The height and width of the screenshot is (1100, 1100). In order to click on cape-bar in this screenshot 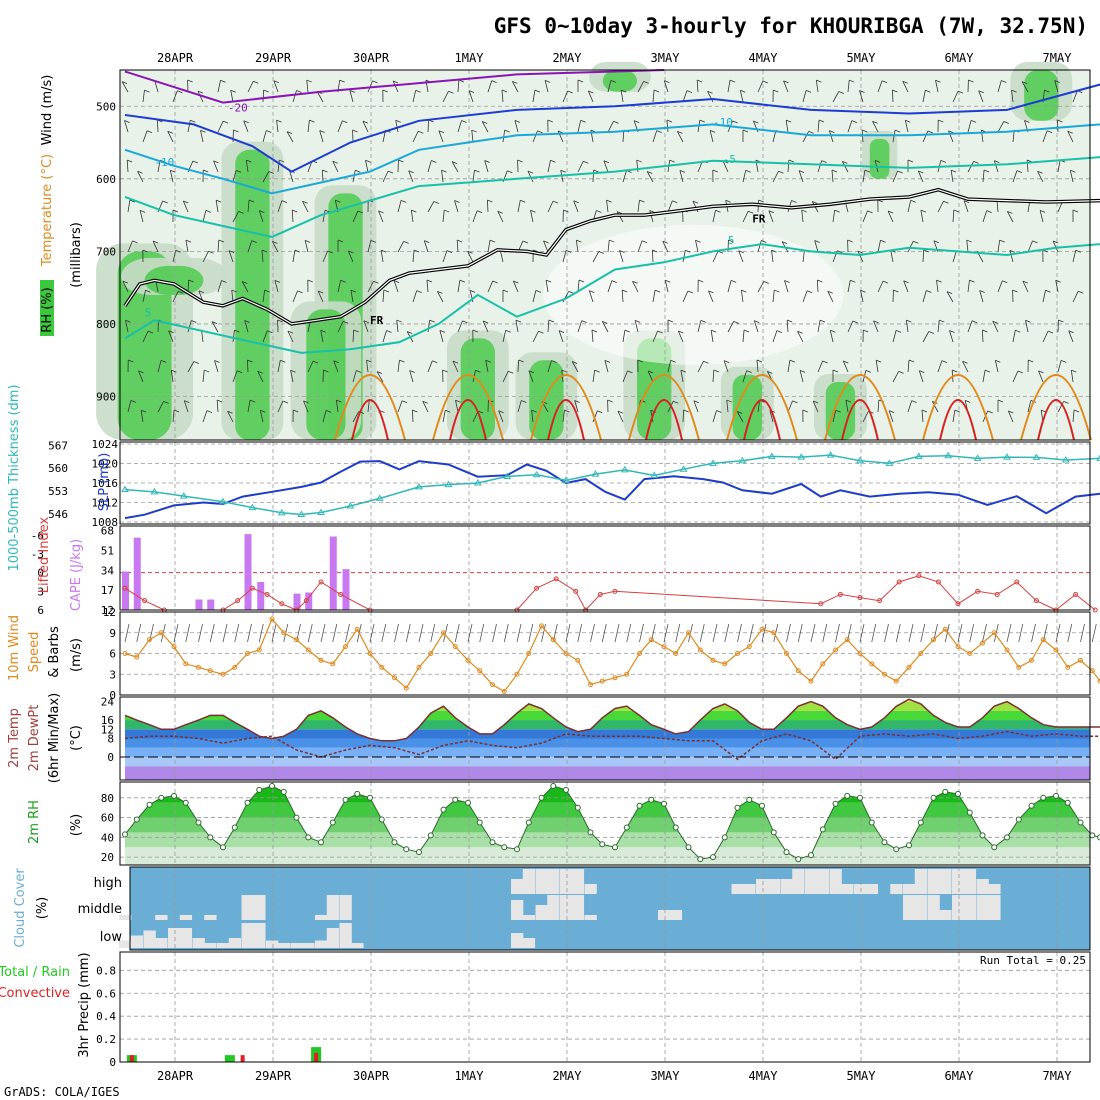, I will do `click(248, 572)`.